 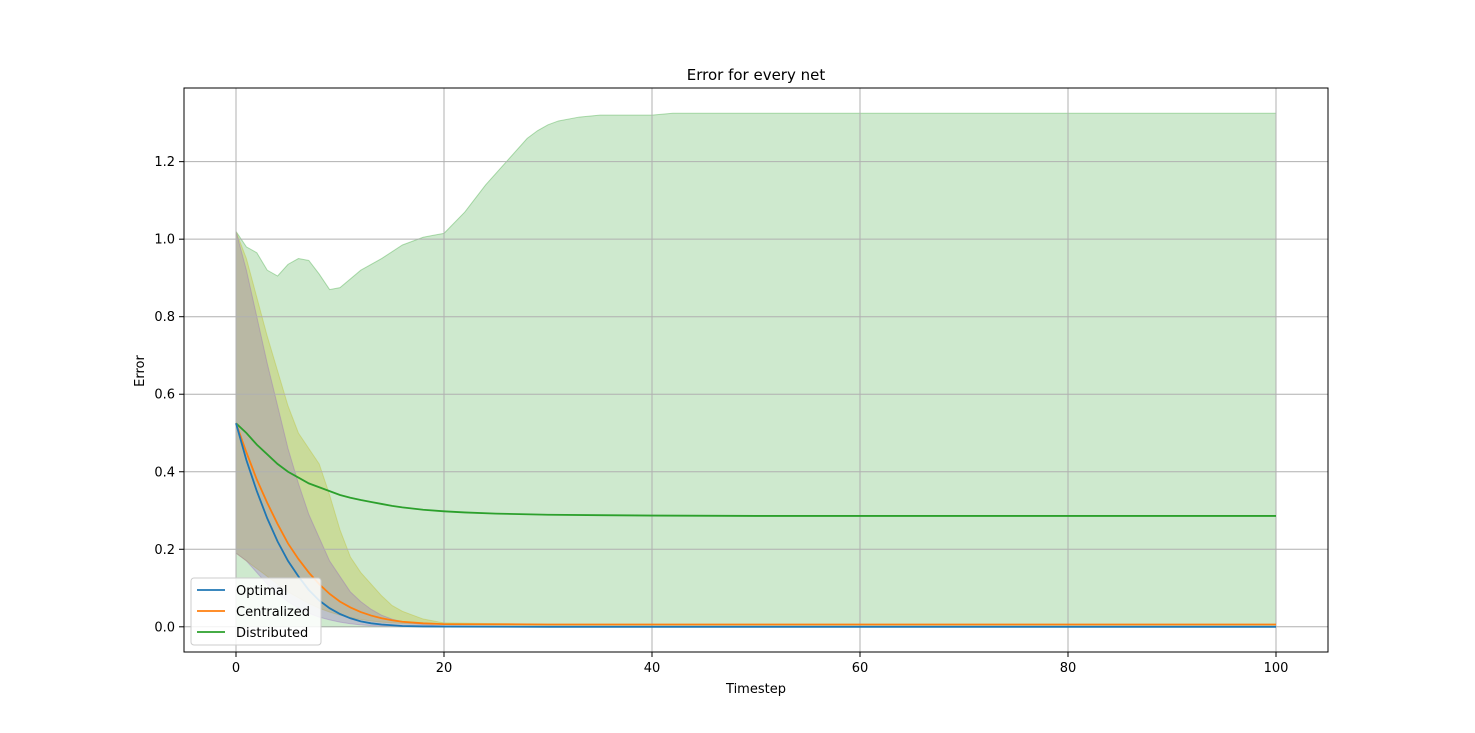 What do you see at coordinates (860, 668) in the screenshot?
I see `x-tick-label: 60` at bounding box center [860, 668].